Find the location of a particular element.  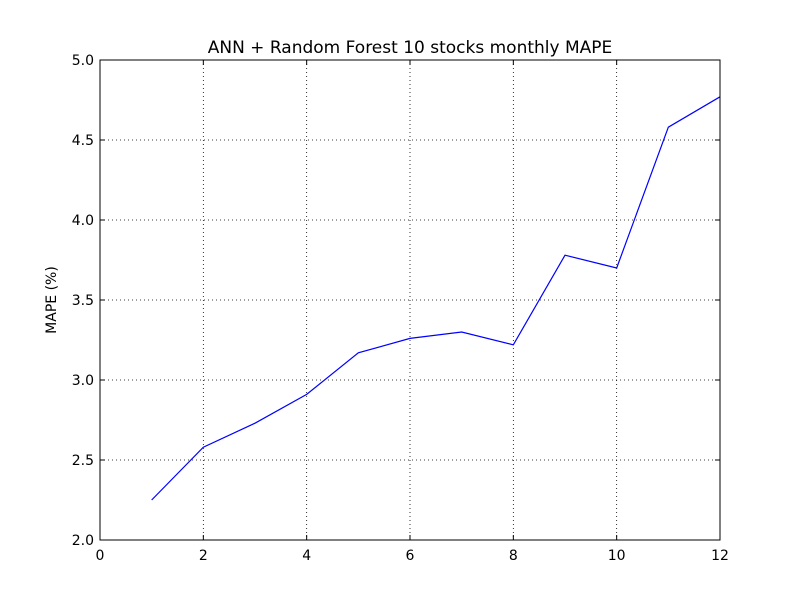

x-tick-labels: 0 2 4 6 8 10 12 is located at coordinates (412, 556).